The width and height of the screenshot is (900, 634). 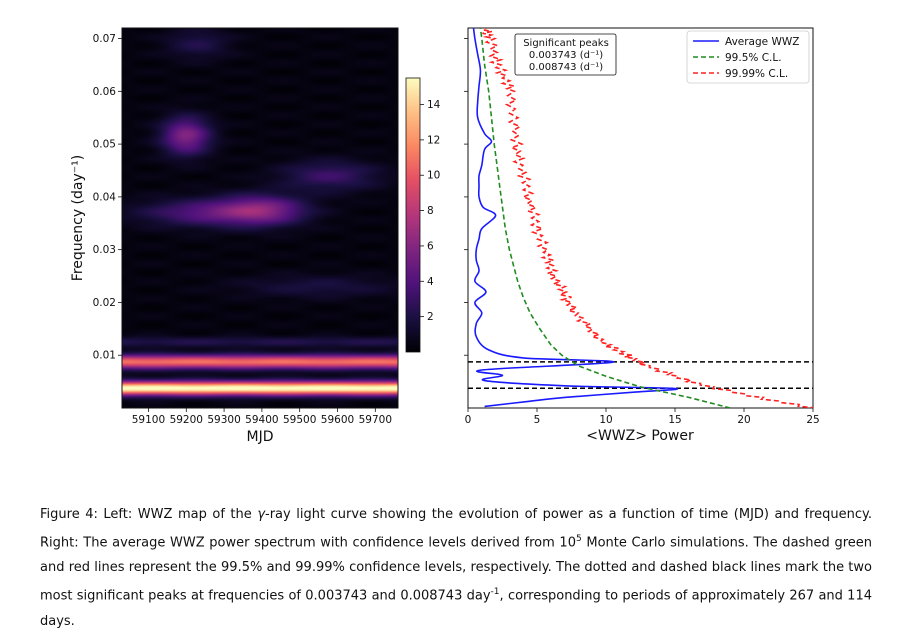 I want to click on colorbar: 2 4 6 8 10 12 14, so click(x=423, y=215).